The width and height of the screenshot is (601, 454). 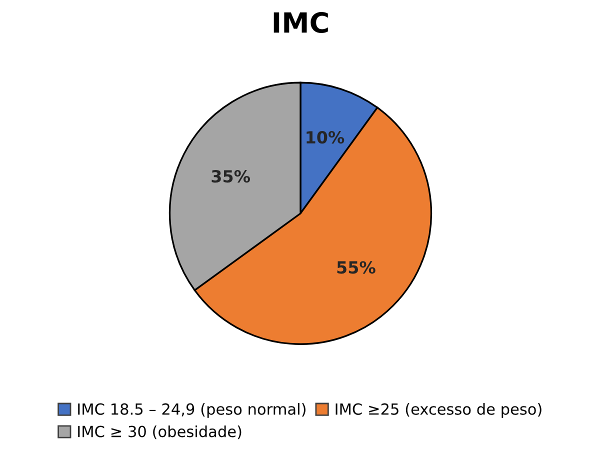 What do you see at coordinates (301, 23) in the screenshot?
I see `chart-title: IMC` at bounding box center [301, 23].